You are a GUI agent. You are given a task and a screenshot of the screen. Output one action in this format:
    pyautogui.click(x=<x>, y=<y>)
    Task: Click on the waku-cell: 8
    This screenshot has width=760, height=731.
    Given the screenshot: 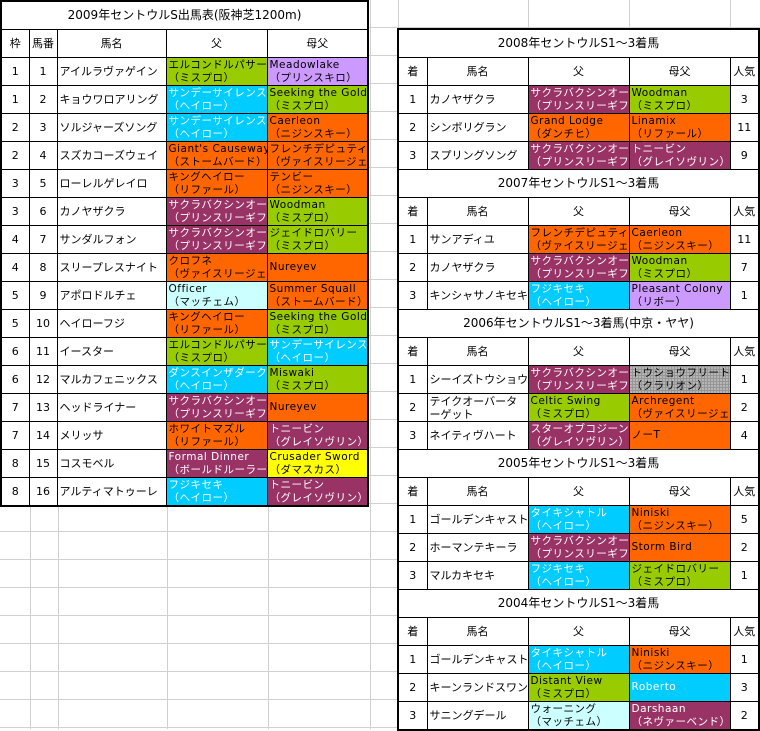 What is the action you would take?
    pyautogui.click(x=15, y=463)
    